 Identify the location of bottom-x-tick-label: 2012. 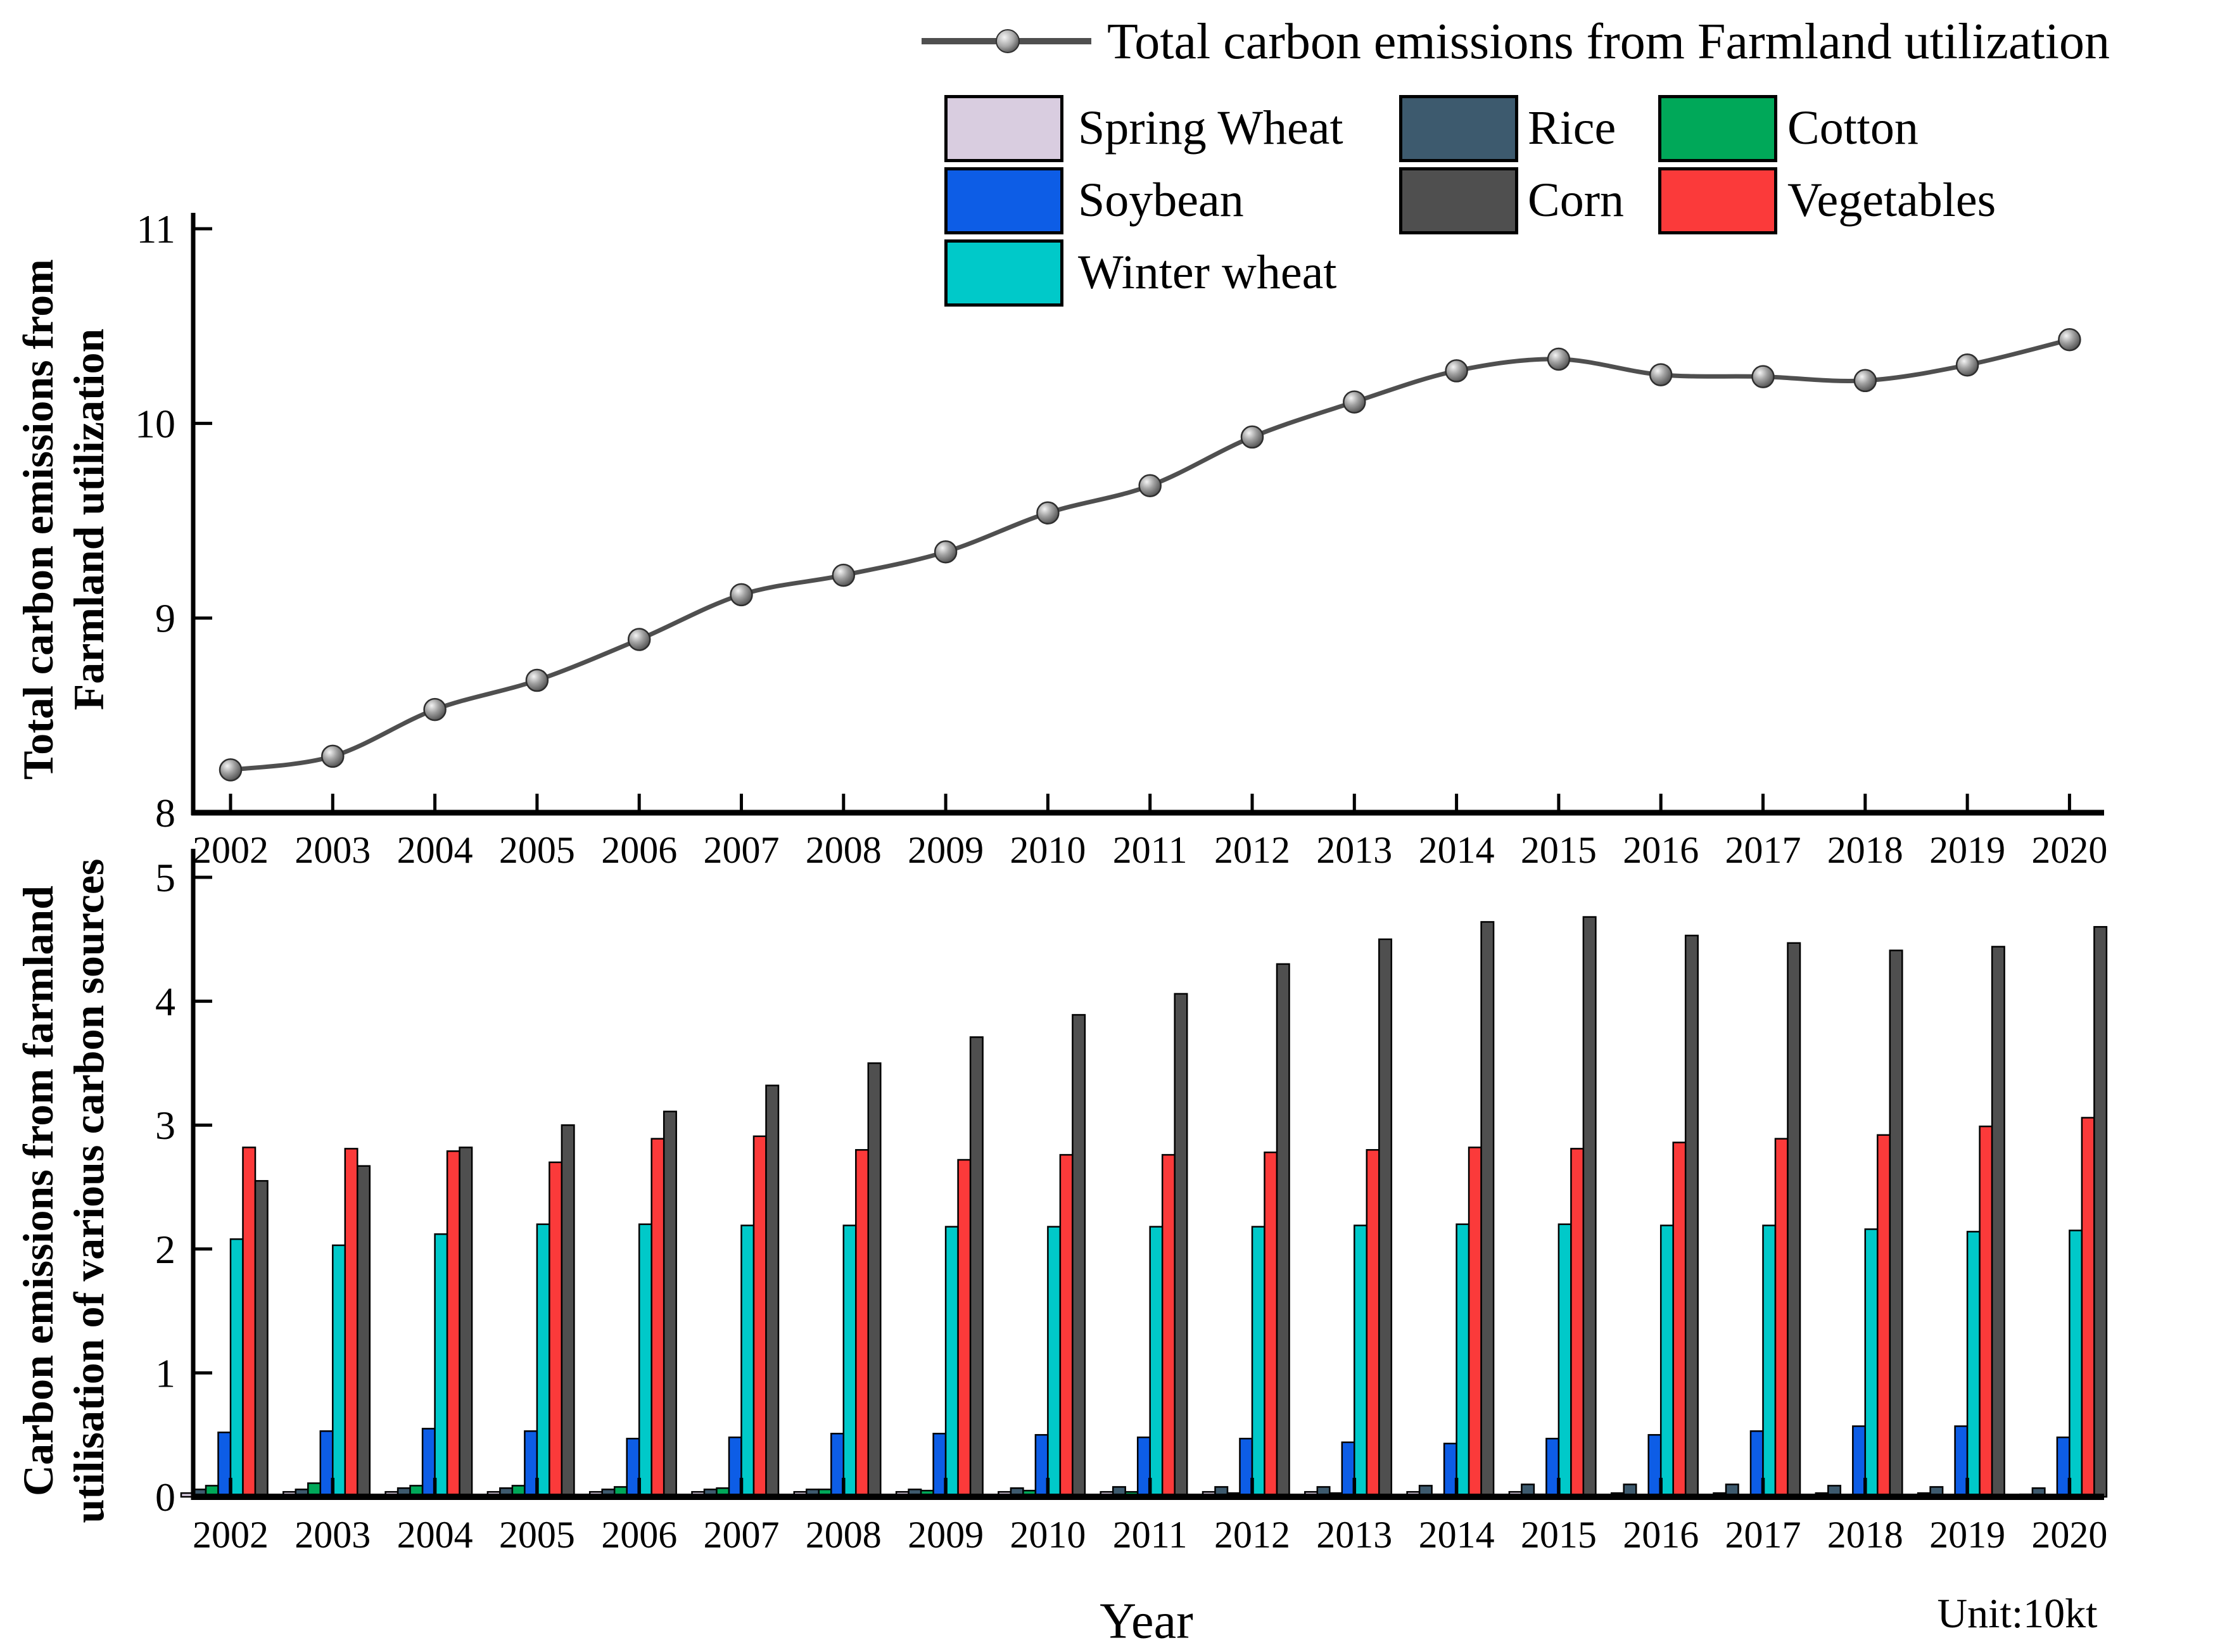
(1252, 1535).